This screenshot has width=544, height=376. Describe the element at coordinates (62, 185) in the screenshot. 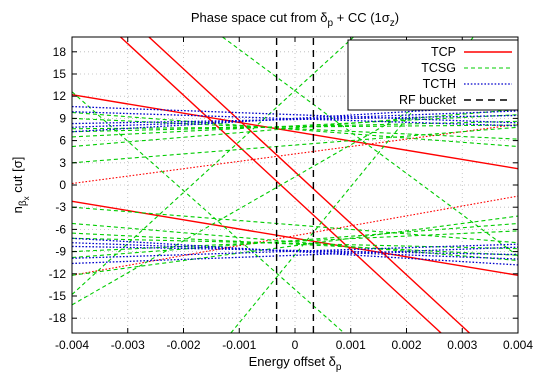

I see `y-tick-label: 0` at that location.